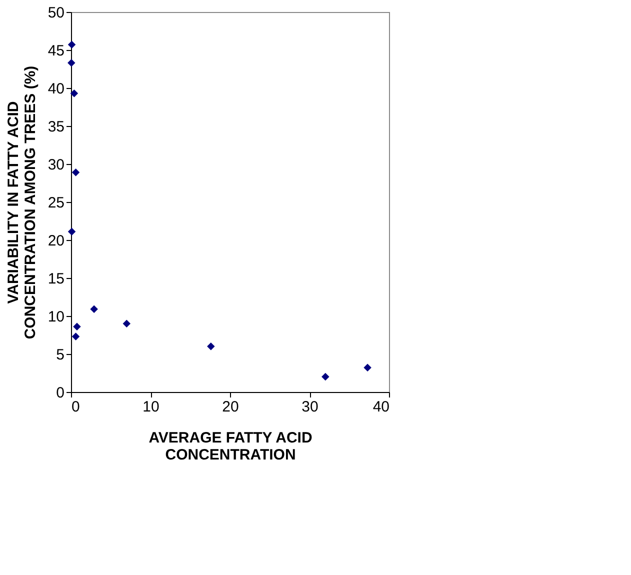 The width and height of the screenshot is (631, 575). Describe the element at coordinates (56, 241) in the screenshot. I see `y-tick-label: 20` at that location.